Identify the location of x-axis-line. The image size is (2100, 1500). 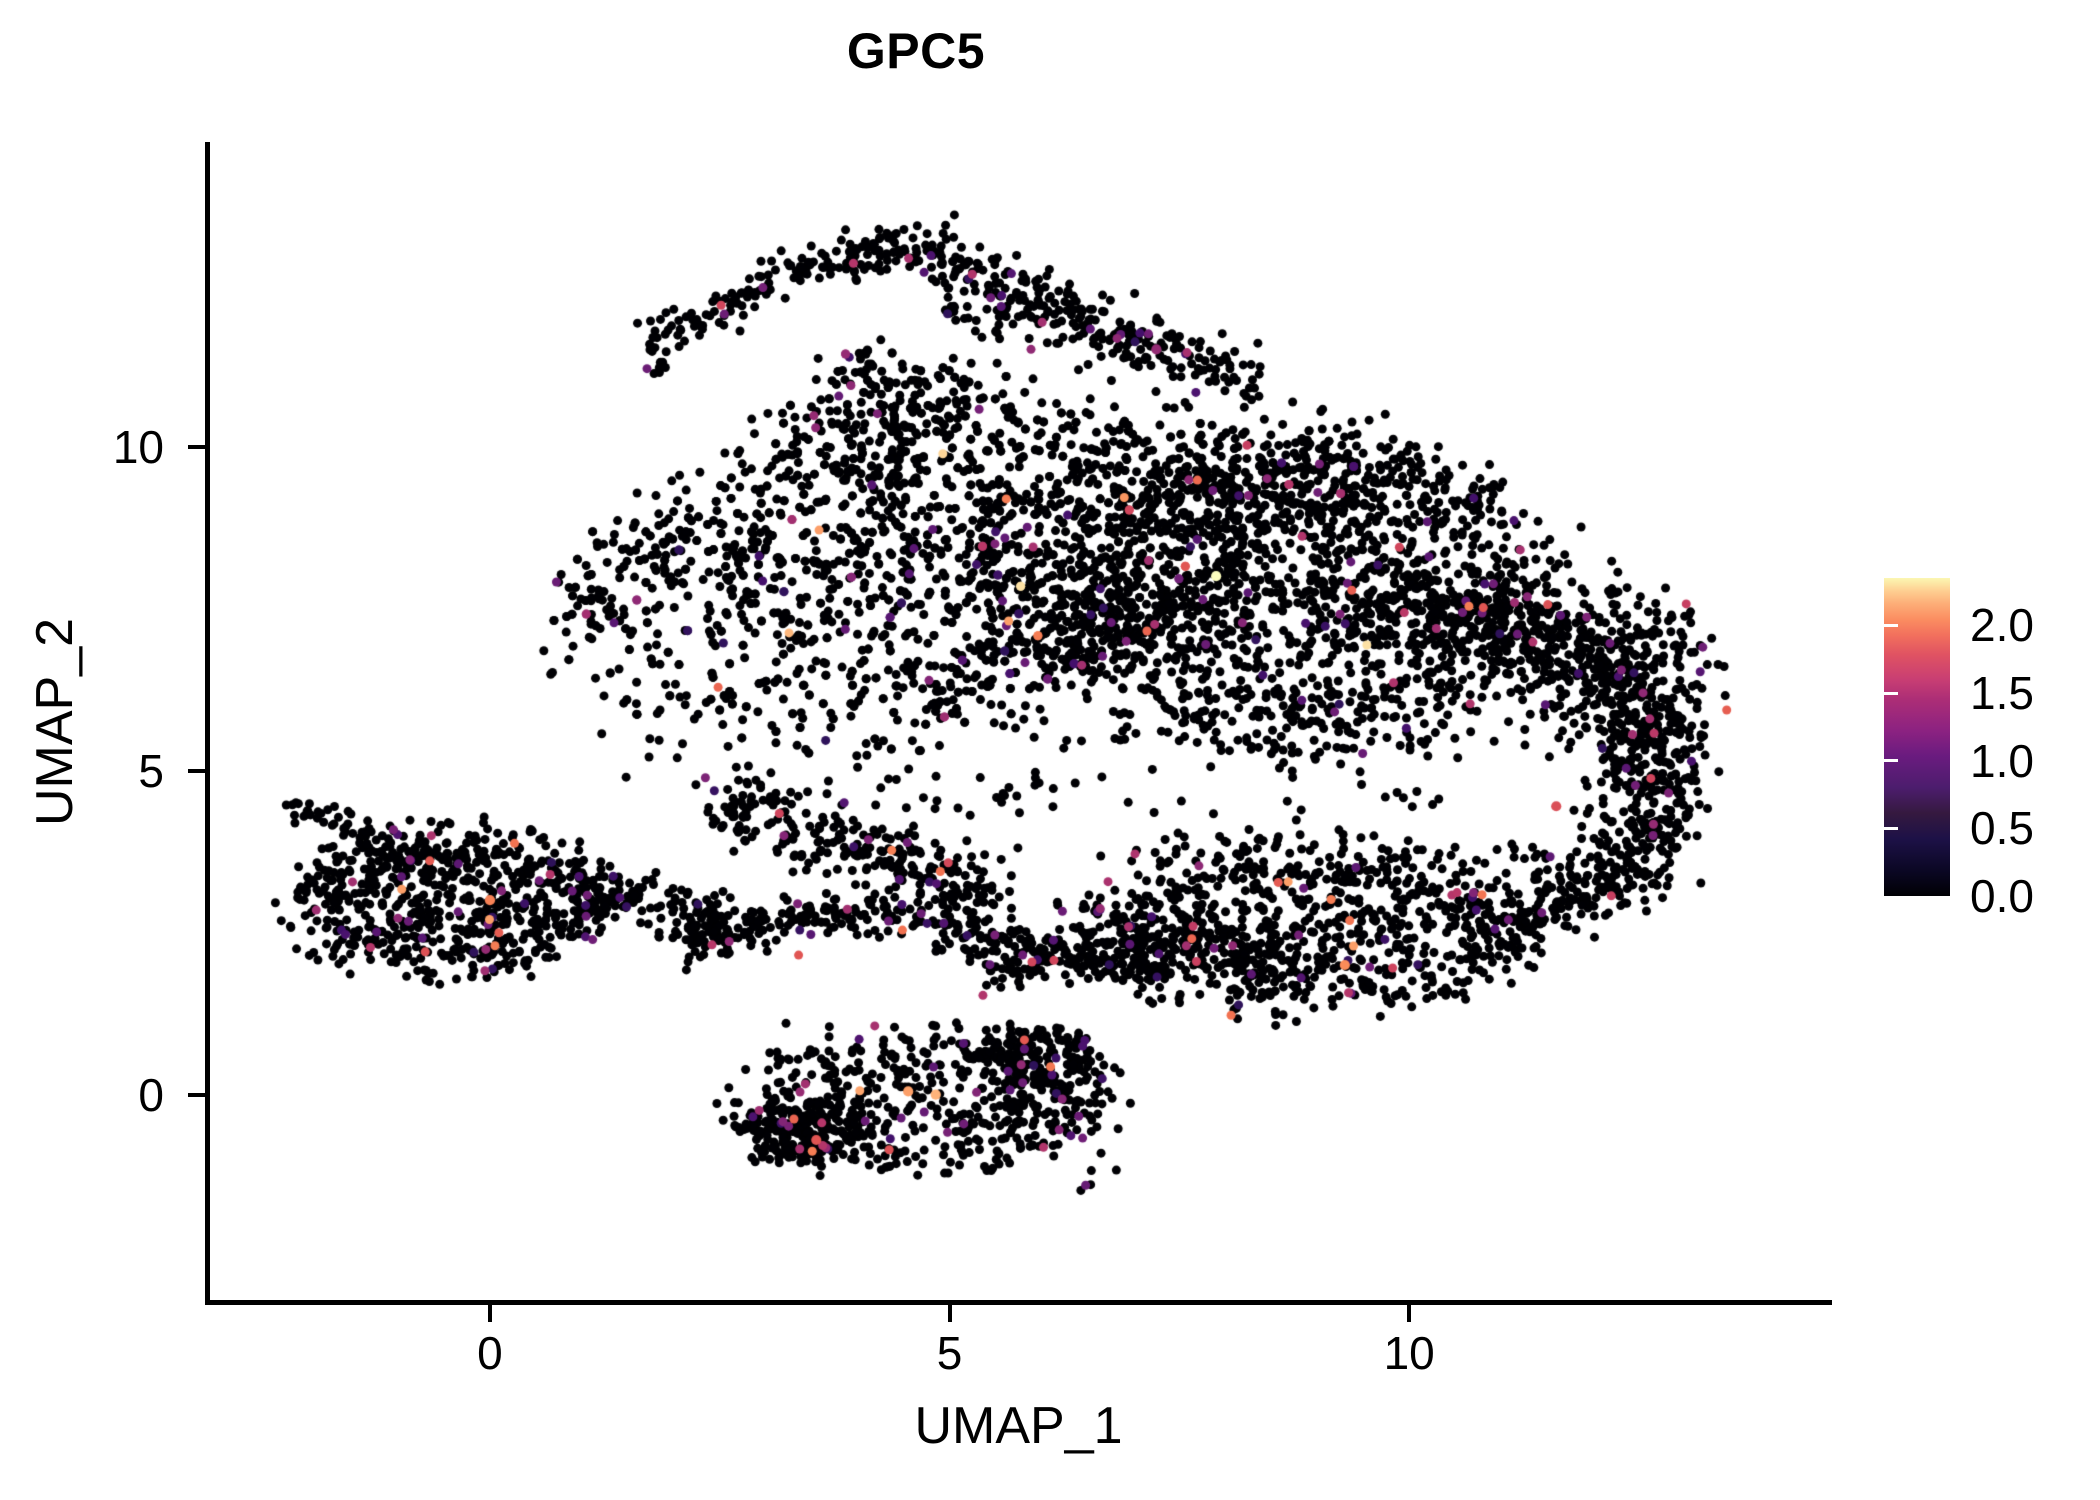
(1018, 1302).